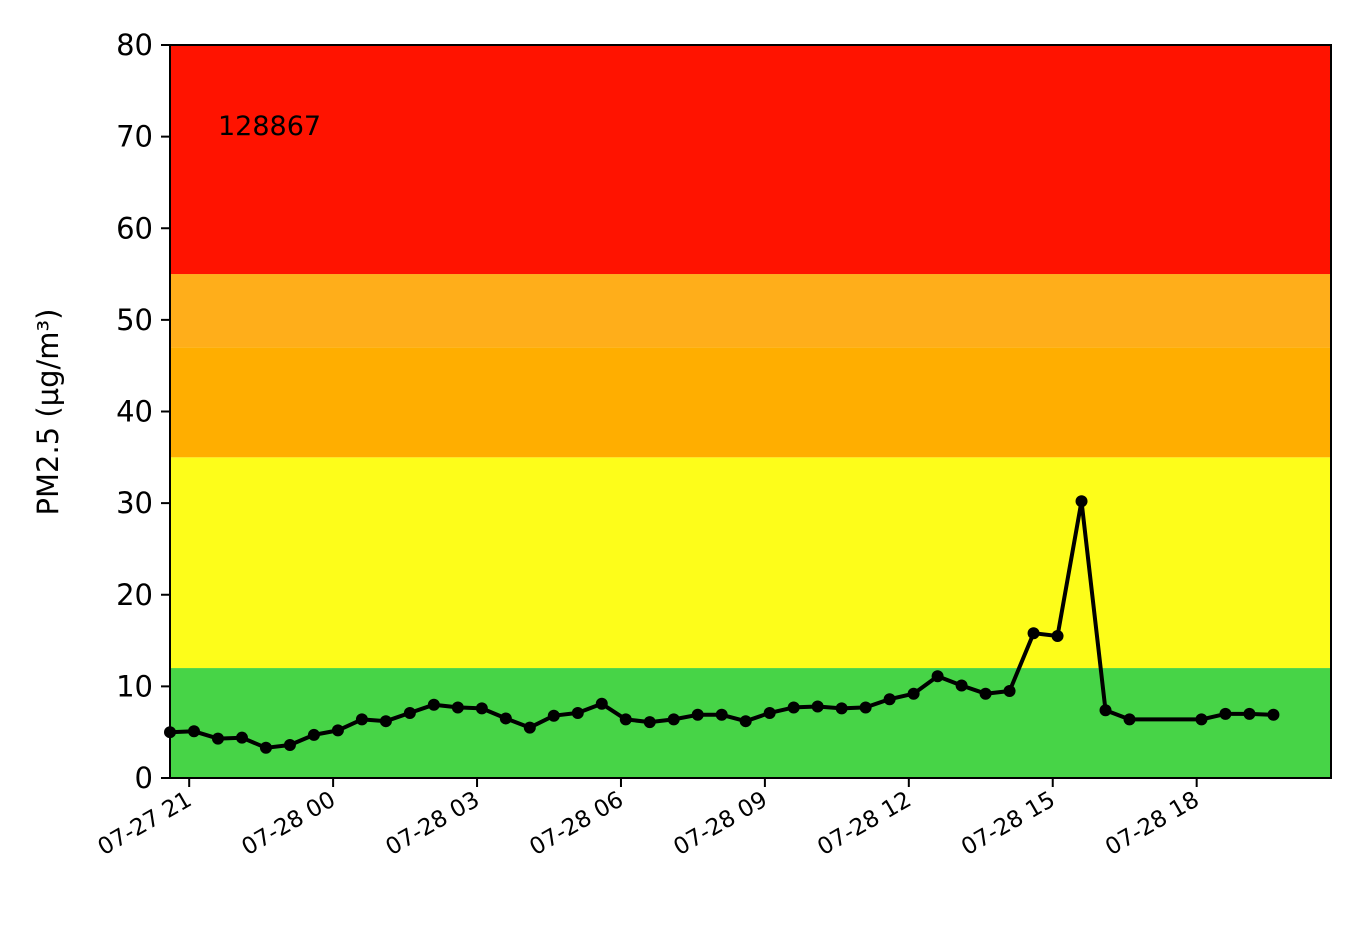 The image size is (1361, 942). What do you see at coordinates (269, 126) in the screenshot?
I see `sensor-id-annotation: 128867` at bounding box center [269, 126].